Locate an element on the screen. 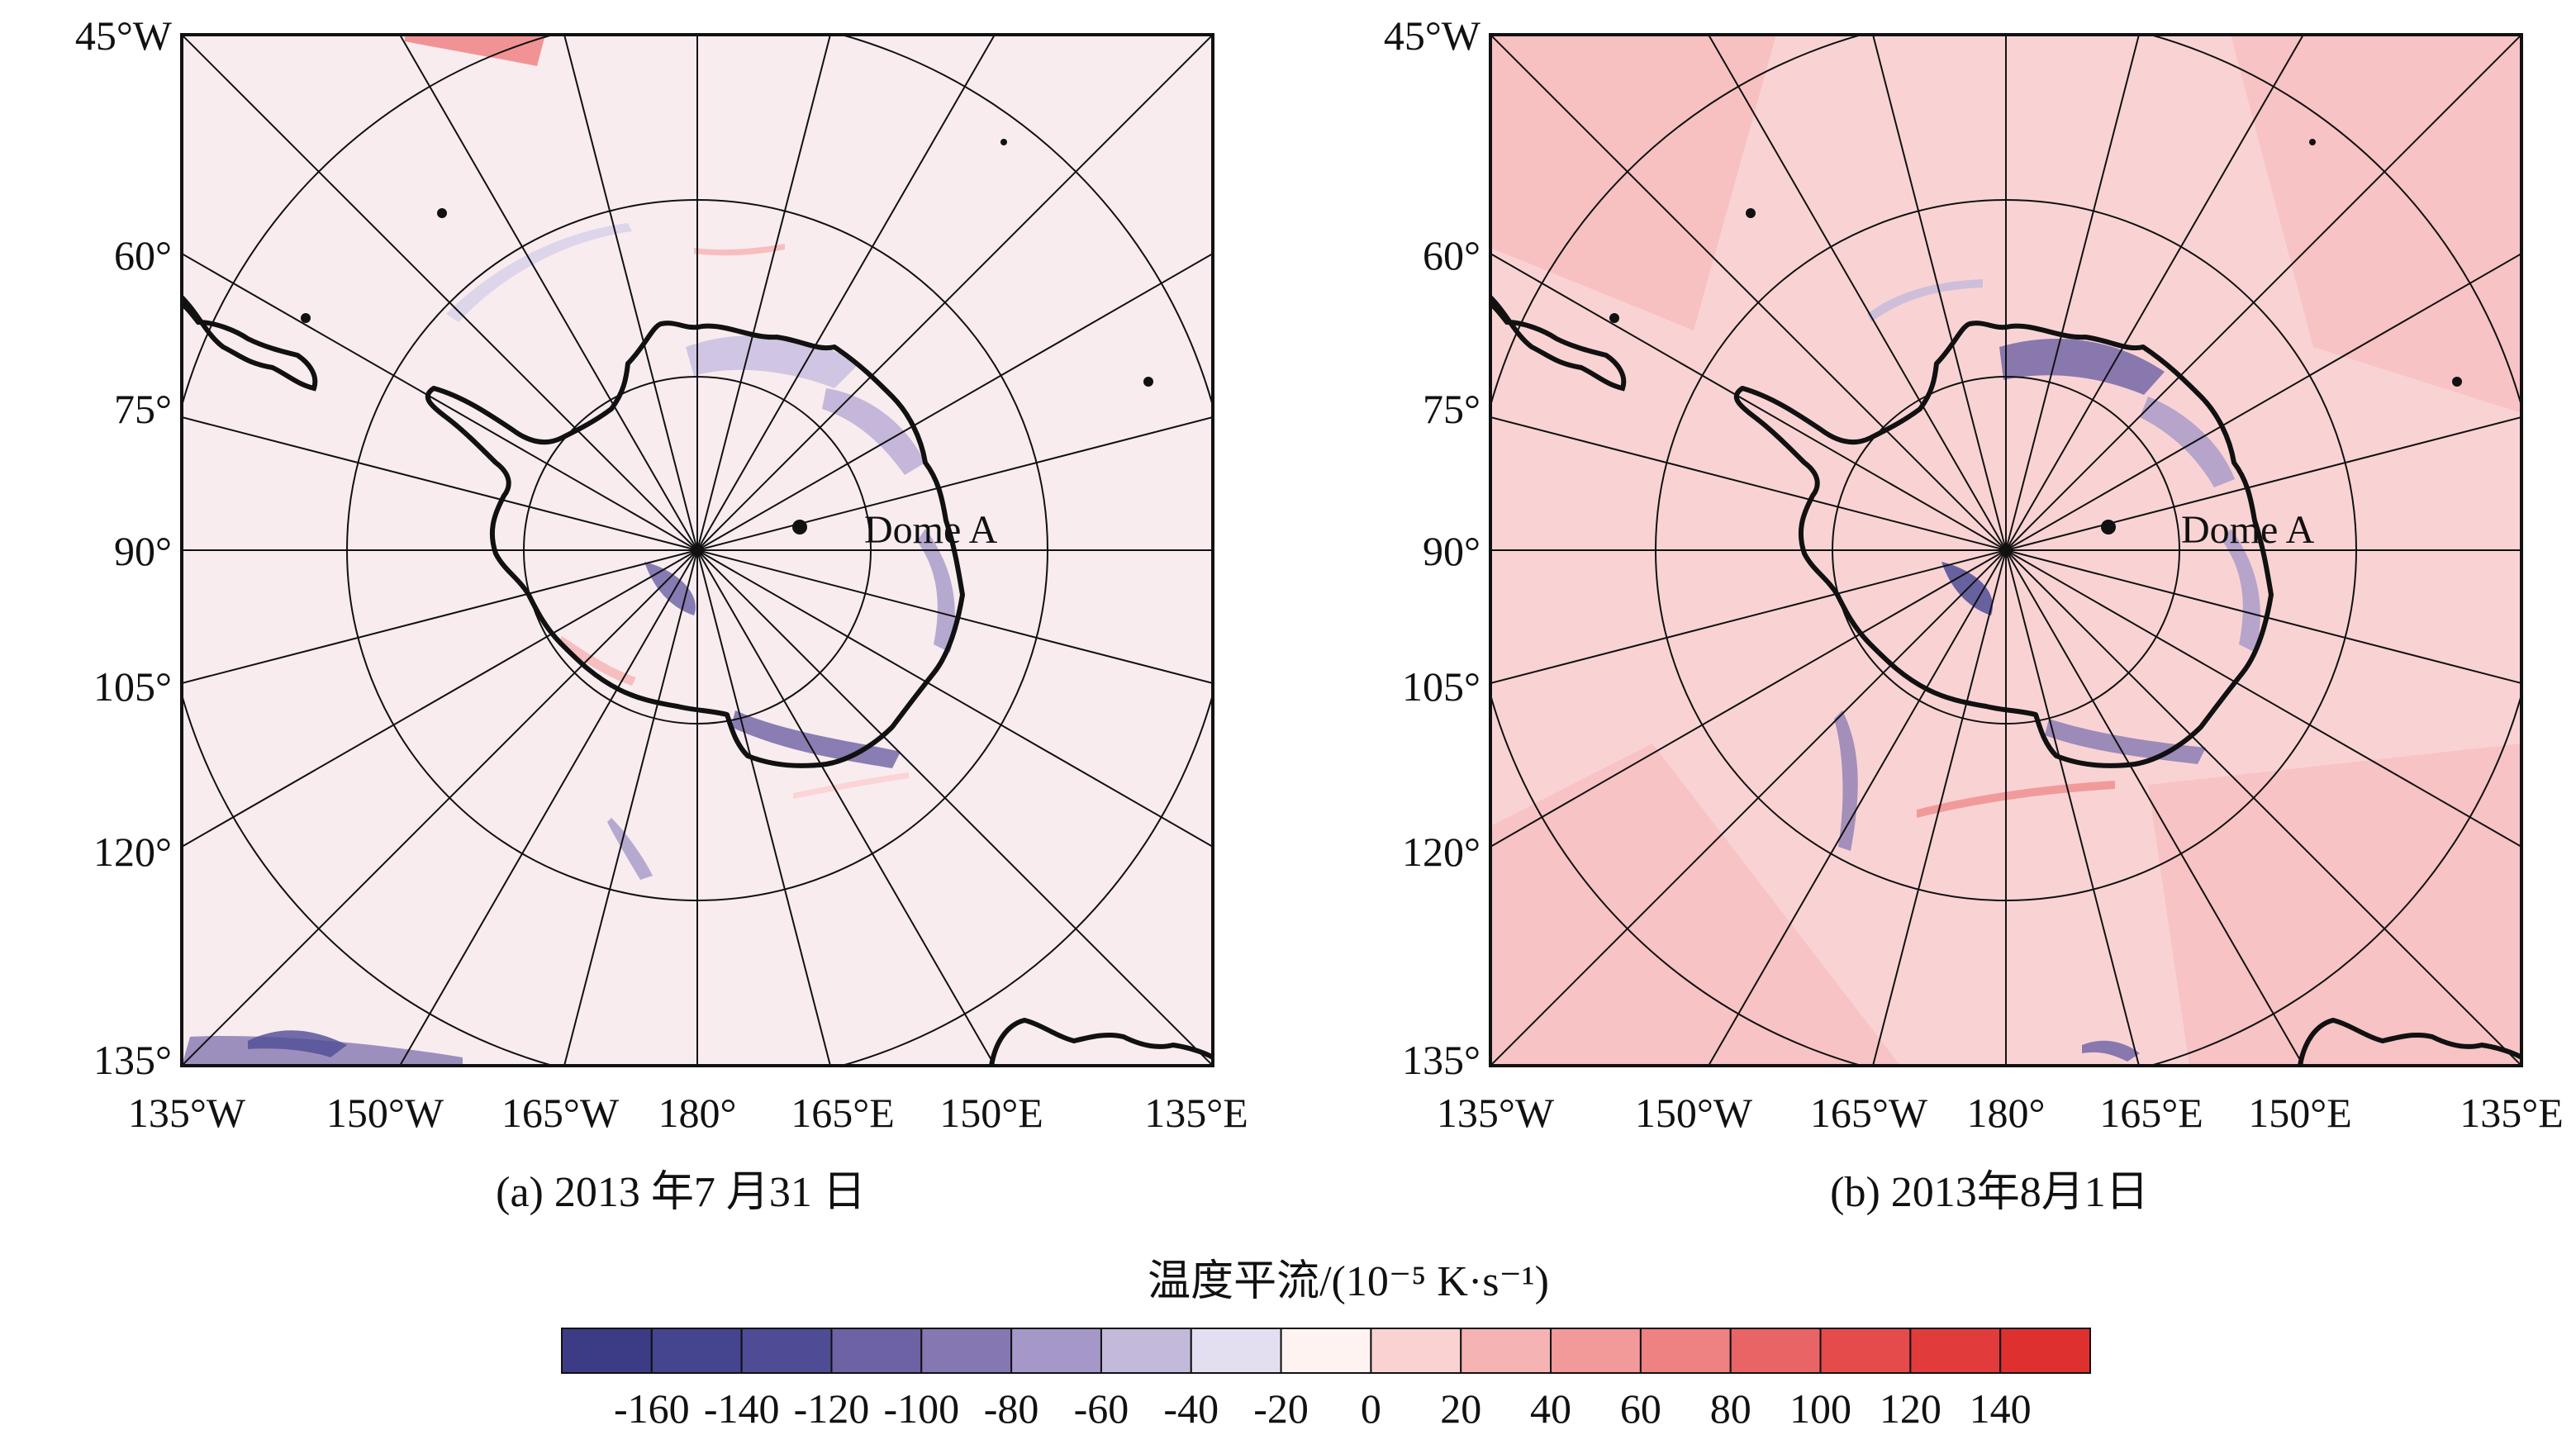 Image resolution: width=2576 pixels, height=1449 pixels. caption-b: (b) 2013年8月1日 is located at coordinates (1989, 1192).